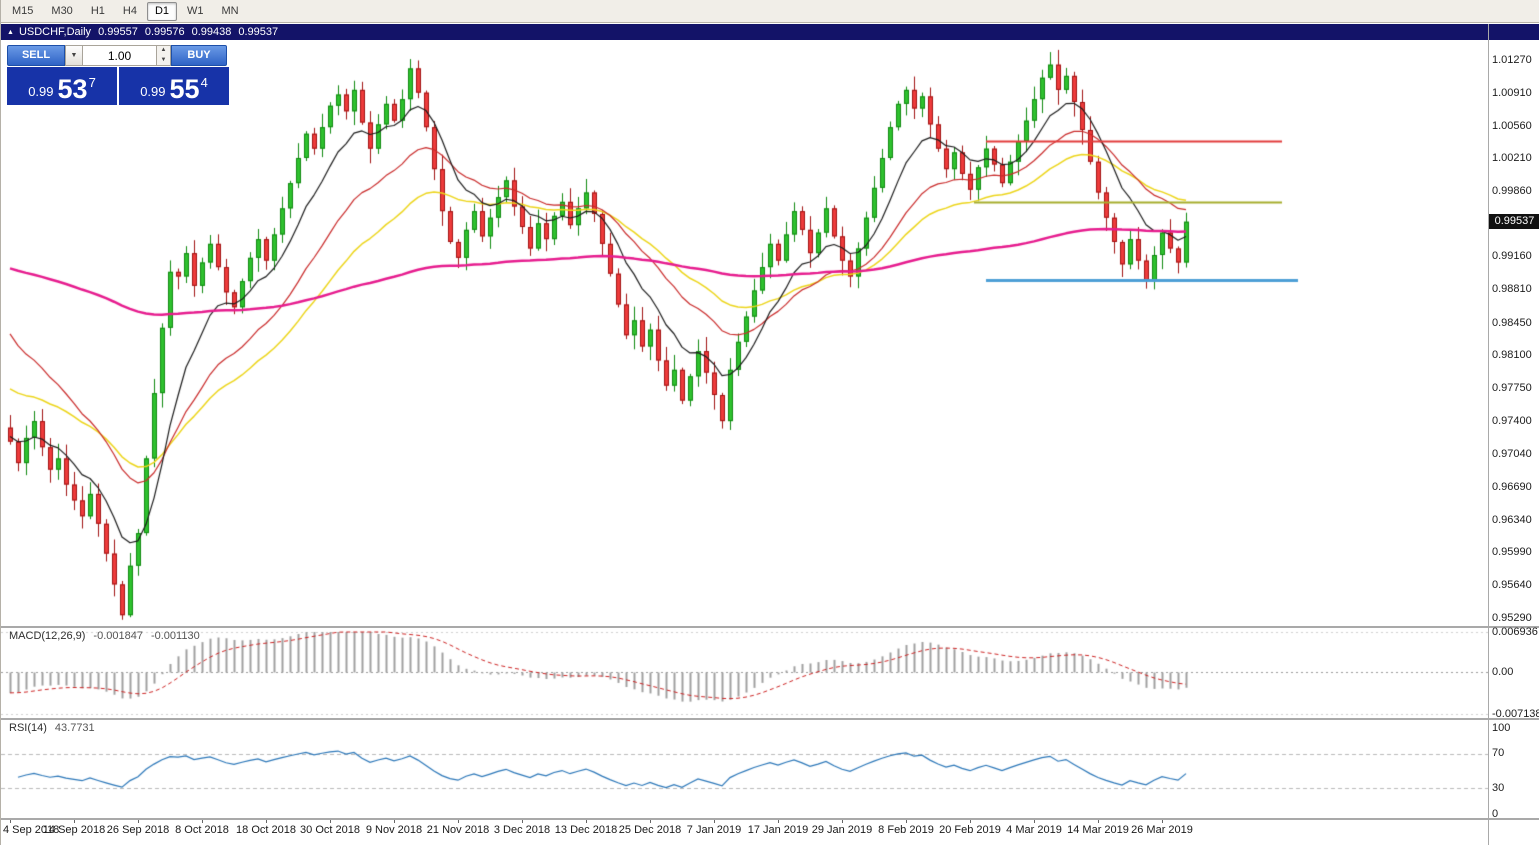 The image size is (1539, 845). I want to click on date-label: 7 Jan 2019, so click(714, 830).